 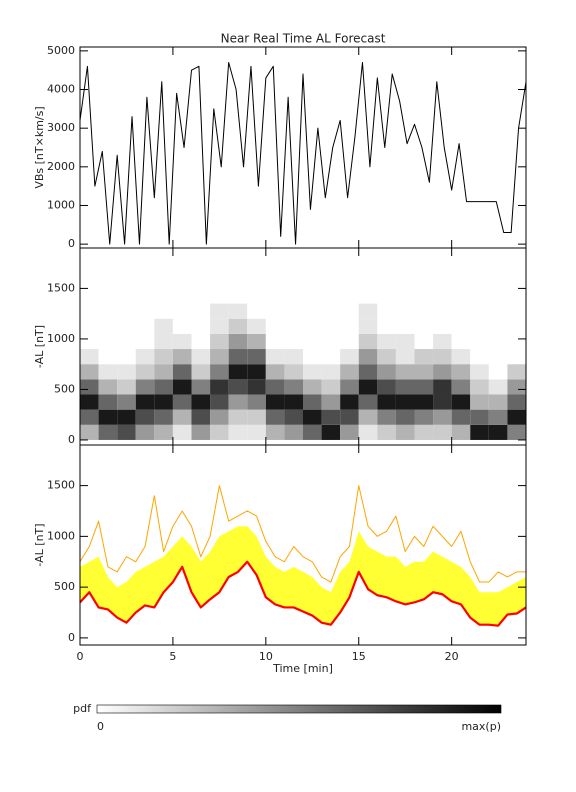 I want to click on colorbar-label: pdf, so click(x=82, y=708).